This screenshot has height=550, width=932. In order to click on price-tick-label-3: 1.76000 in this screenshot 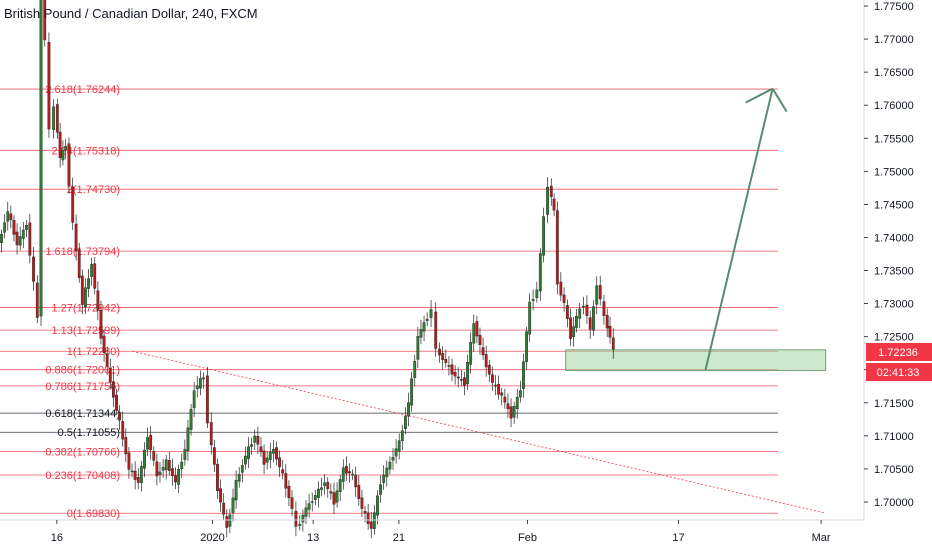, I will do `click(894, 106)`.